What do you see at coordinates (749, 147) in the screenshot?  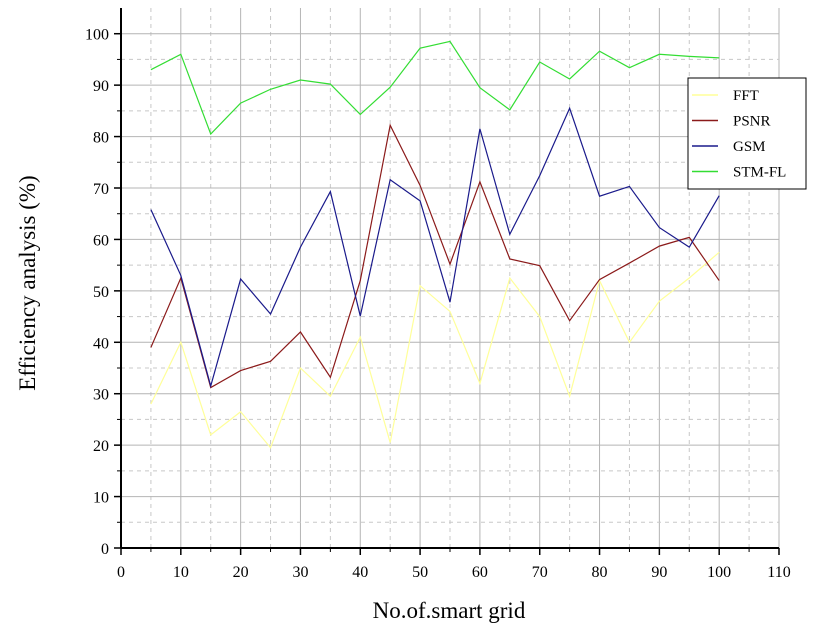 I see `legend-label: GSM` at bounding box center [749, 147].